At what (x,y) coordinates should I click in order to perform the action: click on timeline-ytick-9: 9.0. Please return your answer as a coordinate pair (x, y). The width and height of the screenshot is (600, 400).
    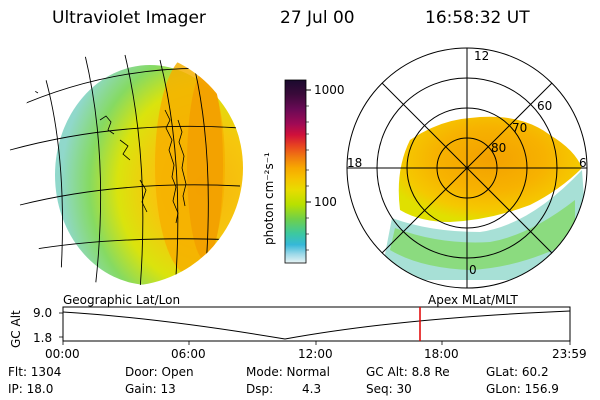
    Looking at the image, I should click on (43, 313).